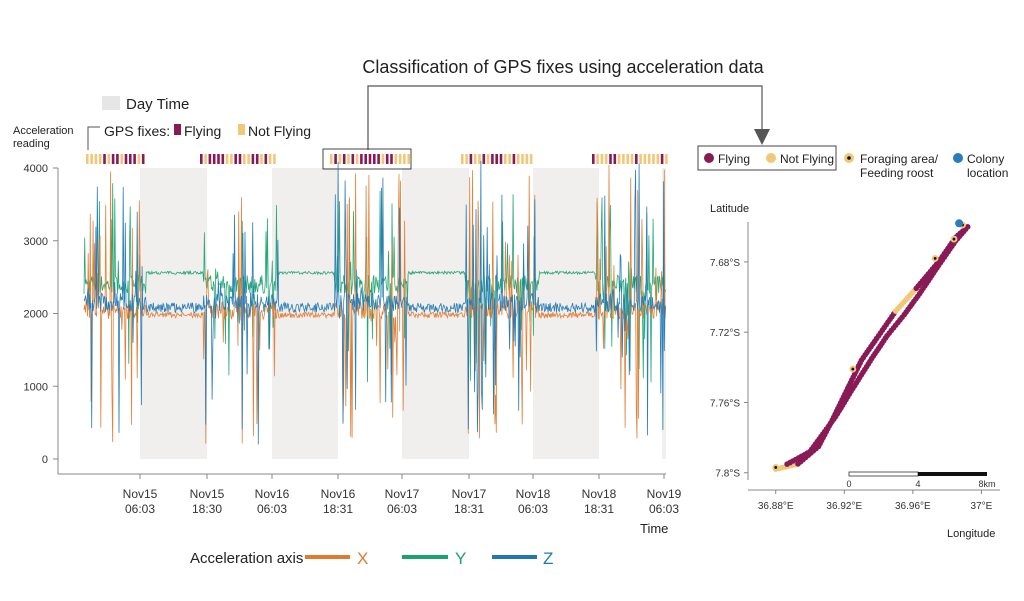 The width and height of the screenshot is (1024, 601). I want to click on y-tick-label: 2000, so click(36, 315).